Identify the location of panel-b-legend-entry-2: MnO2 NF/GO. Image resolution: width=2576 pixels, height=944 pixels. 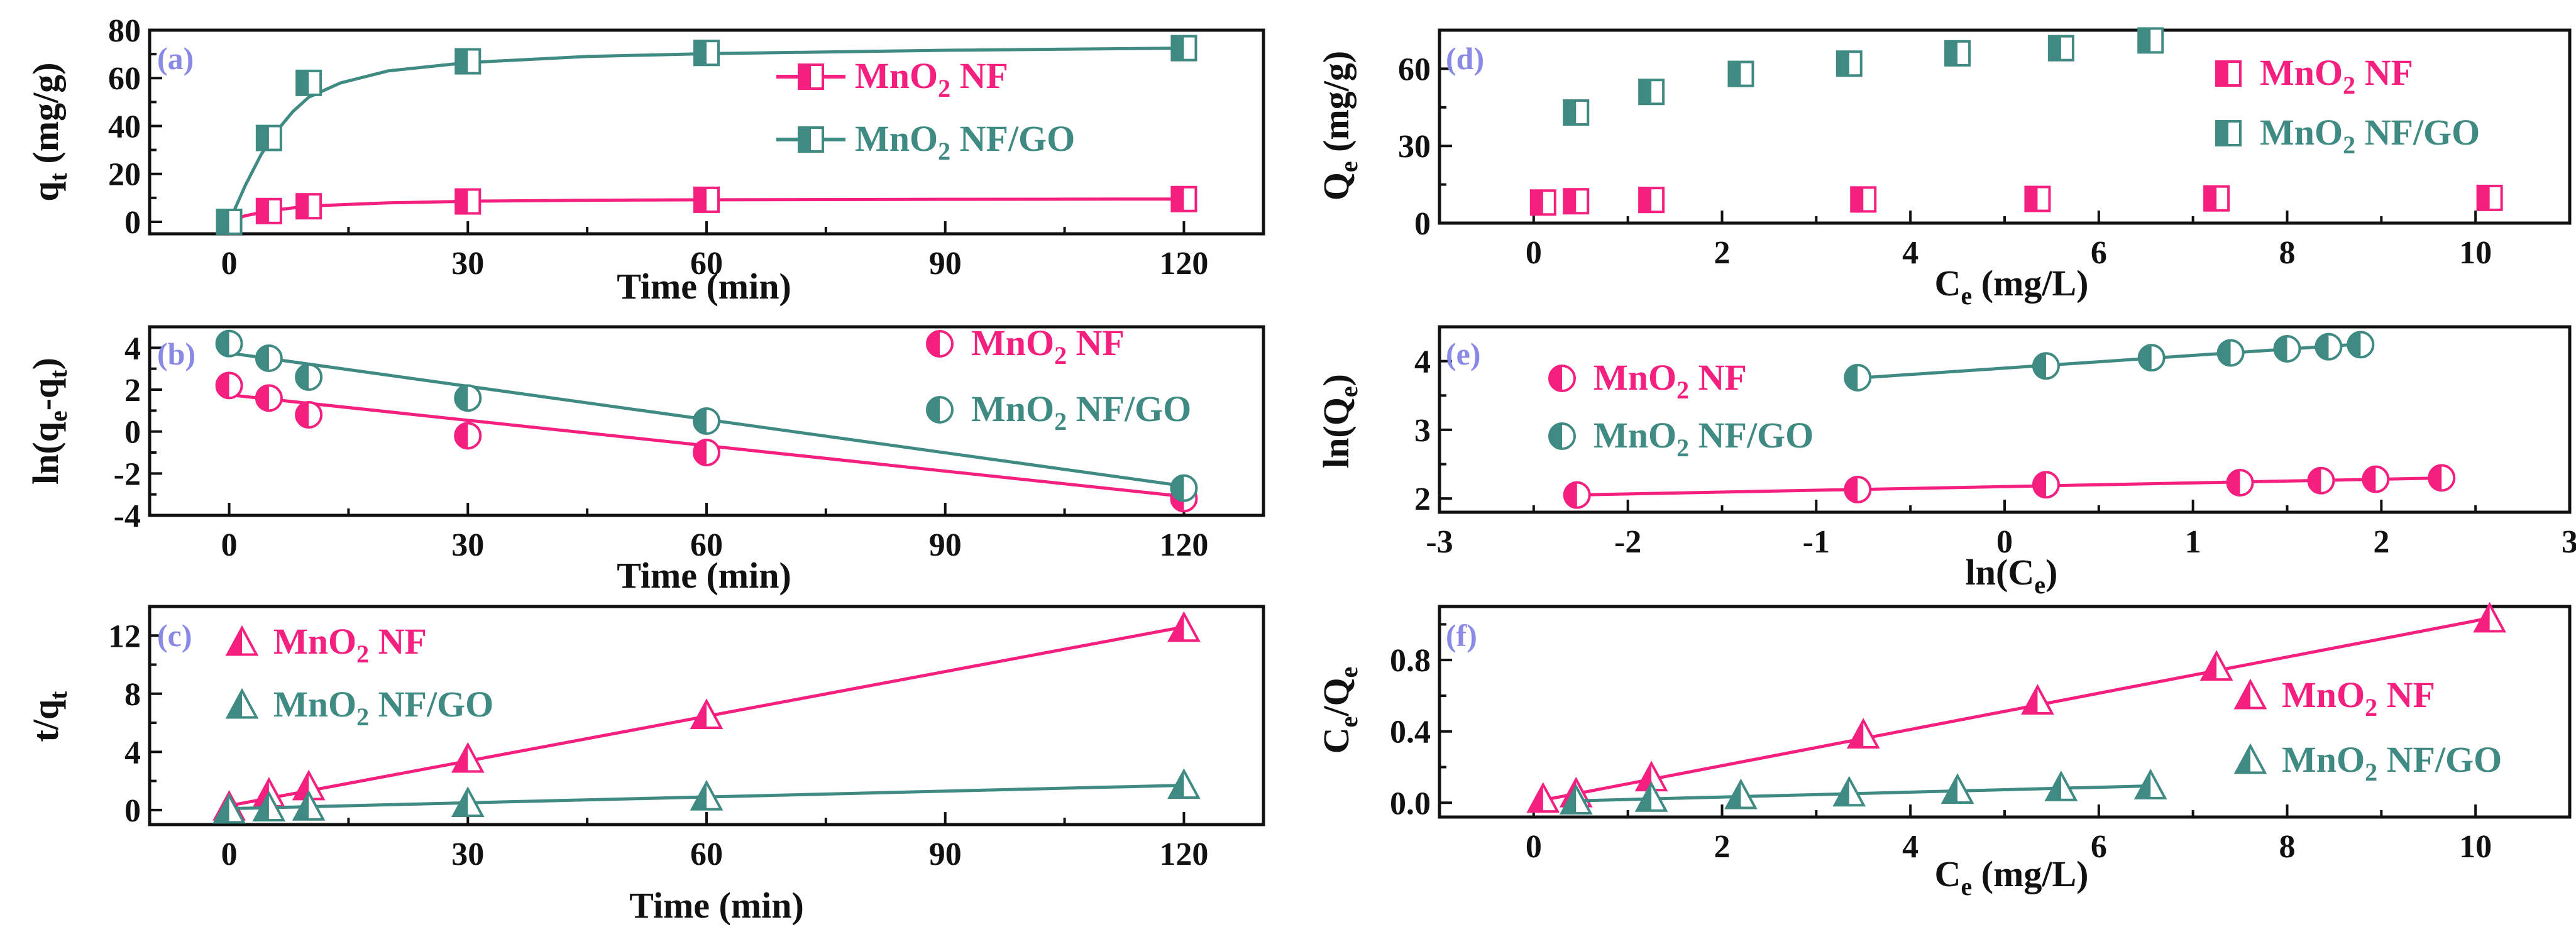
(1059, 412).